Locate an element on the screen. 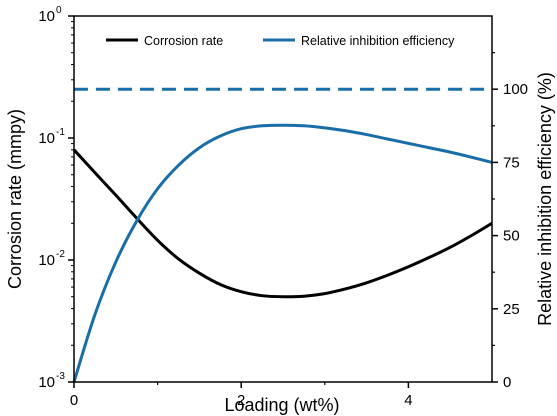 The image size is (557, 416). y-axis-right-label: Relative inhibition efficiency (%) is located at coordinates (545, 199).